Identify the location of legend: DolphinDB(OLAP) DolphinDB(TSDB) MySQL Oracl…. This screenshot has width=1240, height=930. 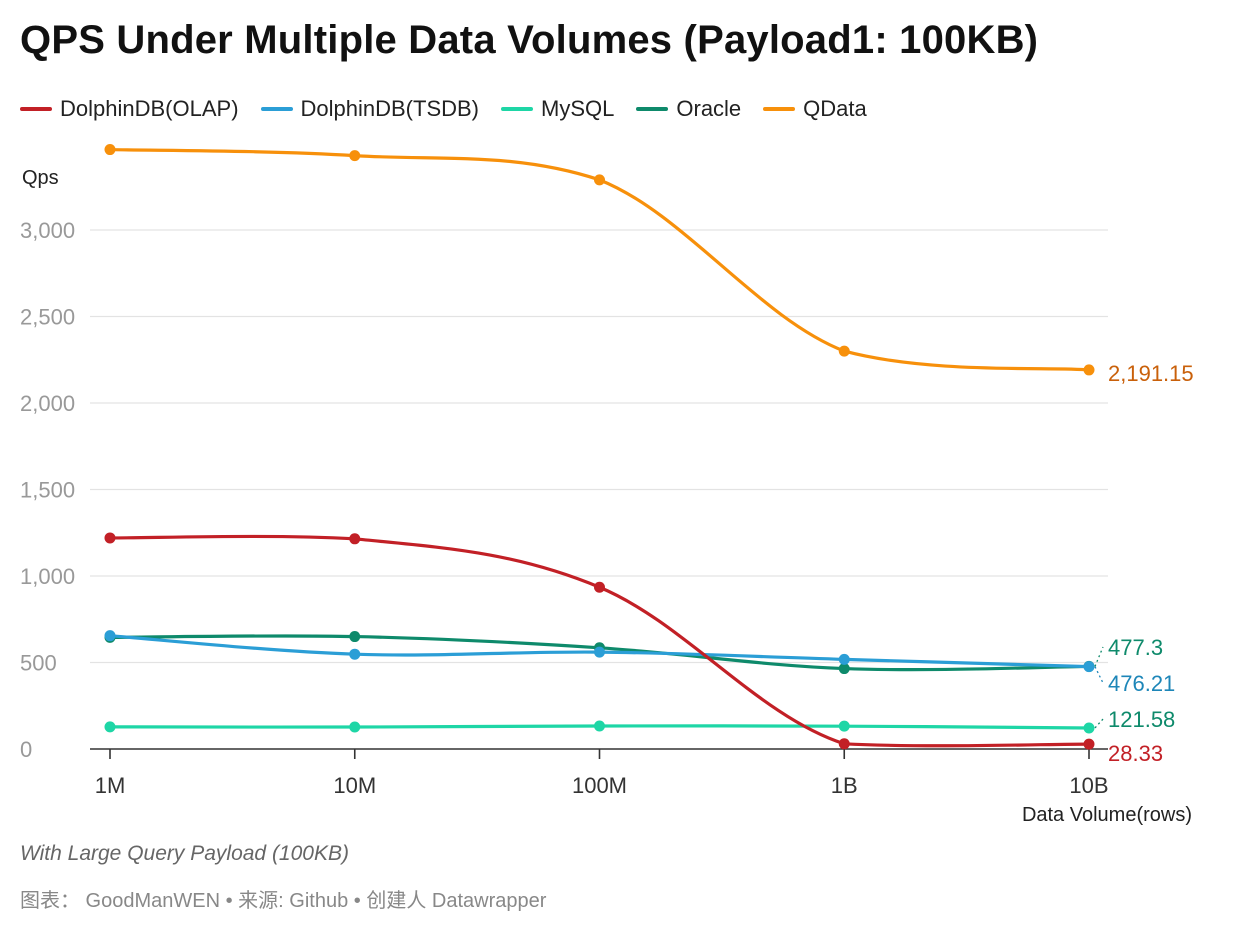
(443, 109).